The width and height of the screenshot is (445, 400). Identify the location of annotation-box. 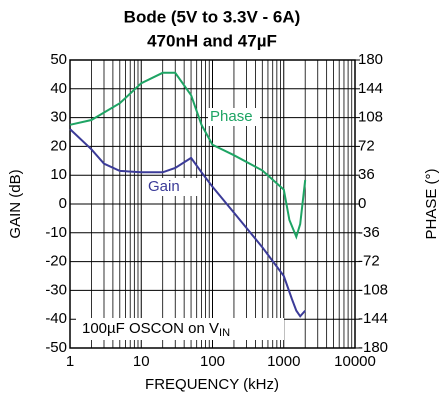
(180, 329).